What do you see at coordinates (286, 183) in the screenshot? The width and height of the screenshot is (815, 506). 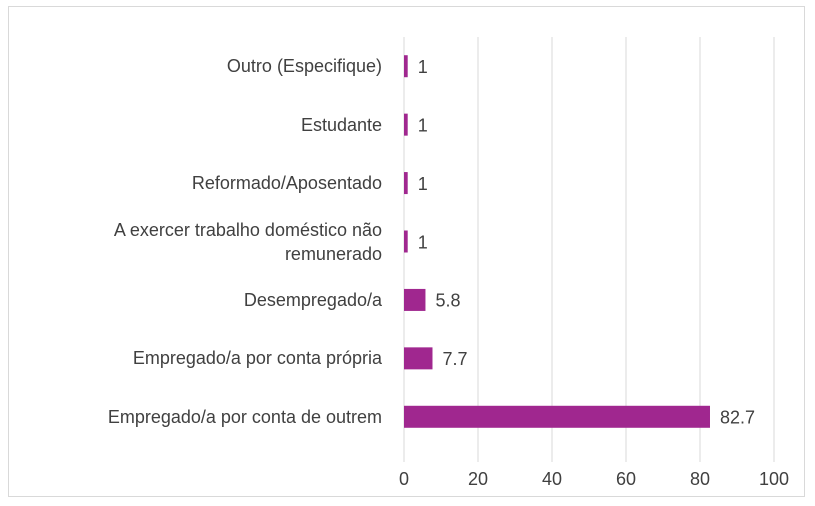 I see `y-tick-label: Reformado/Aposentado` at bounding box center [286, 183].